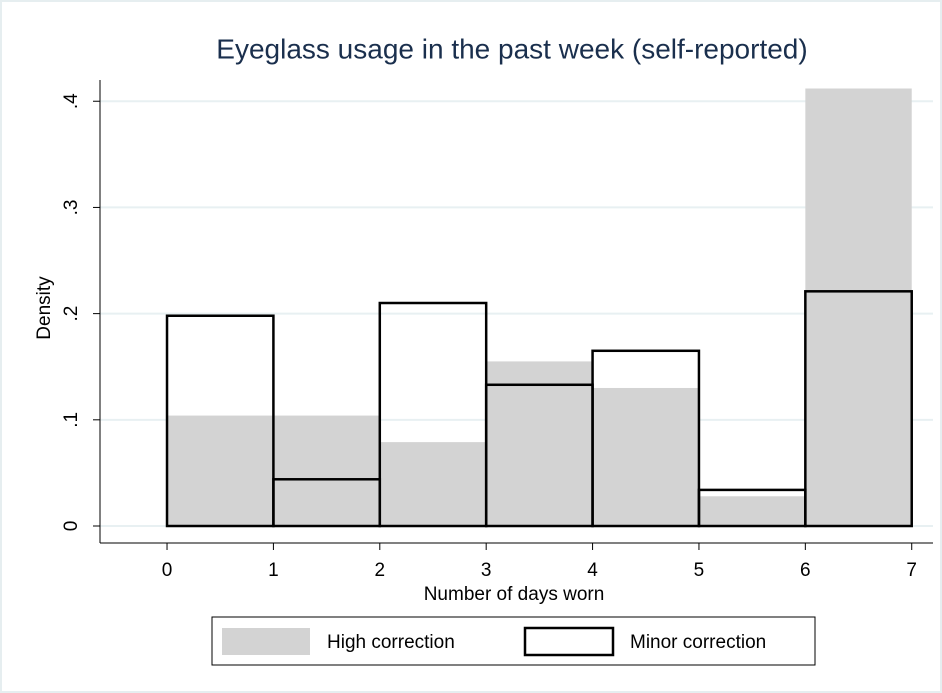  I want to click on x-tick-label: 4, so click(592, 570).